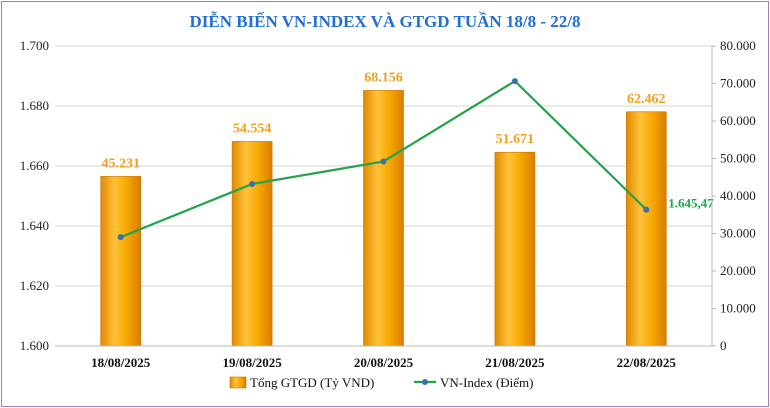 Image resolution: width=770 pixels, height=408 pixels. I want to click on bar-data-label: 68.156, so click(383, 77).